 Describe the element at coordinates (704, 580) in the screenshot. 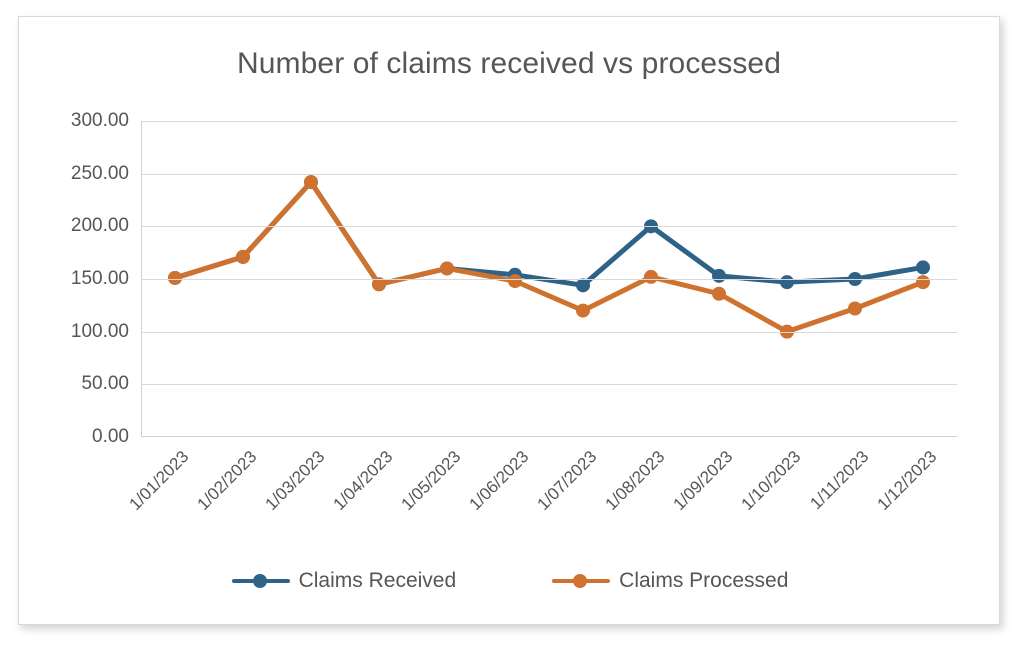

I see `legend-label: Claims Processed` at that location.